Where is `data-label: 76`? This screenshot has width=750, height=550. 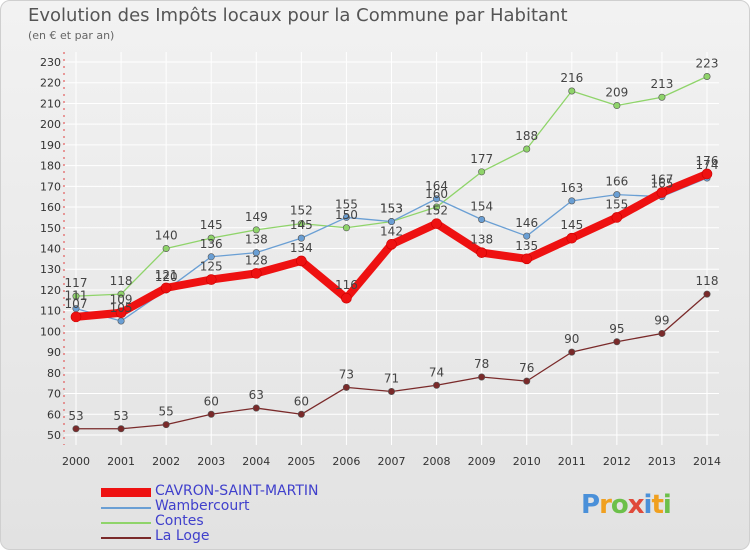 data-label: 76 is located at coordinates (526, 368).